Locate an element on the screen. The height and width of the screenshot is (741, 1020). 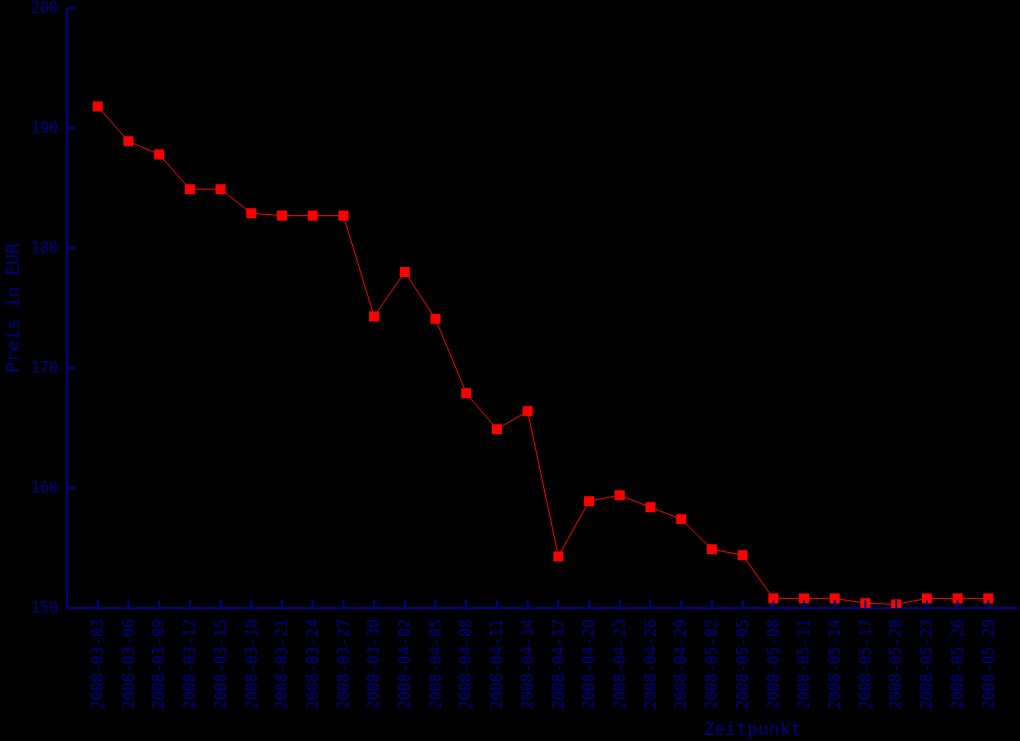
x-tick-label: 2008-05-26 is located at coordinates (957, 664).